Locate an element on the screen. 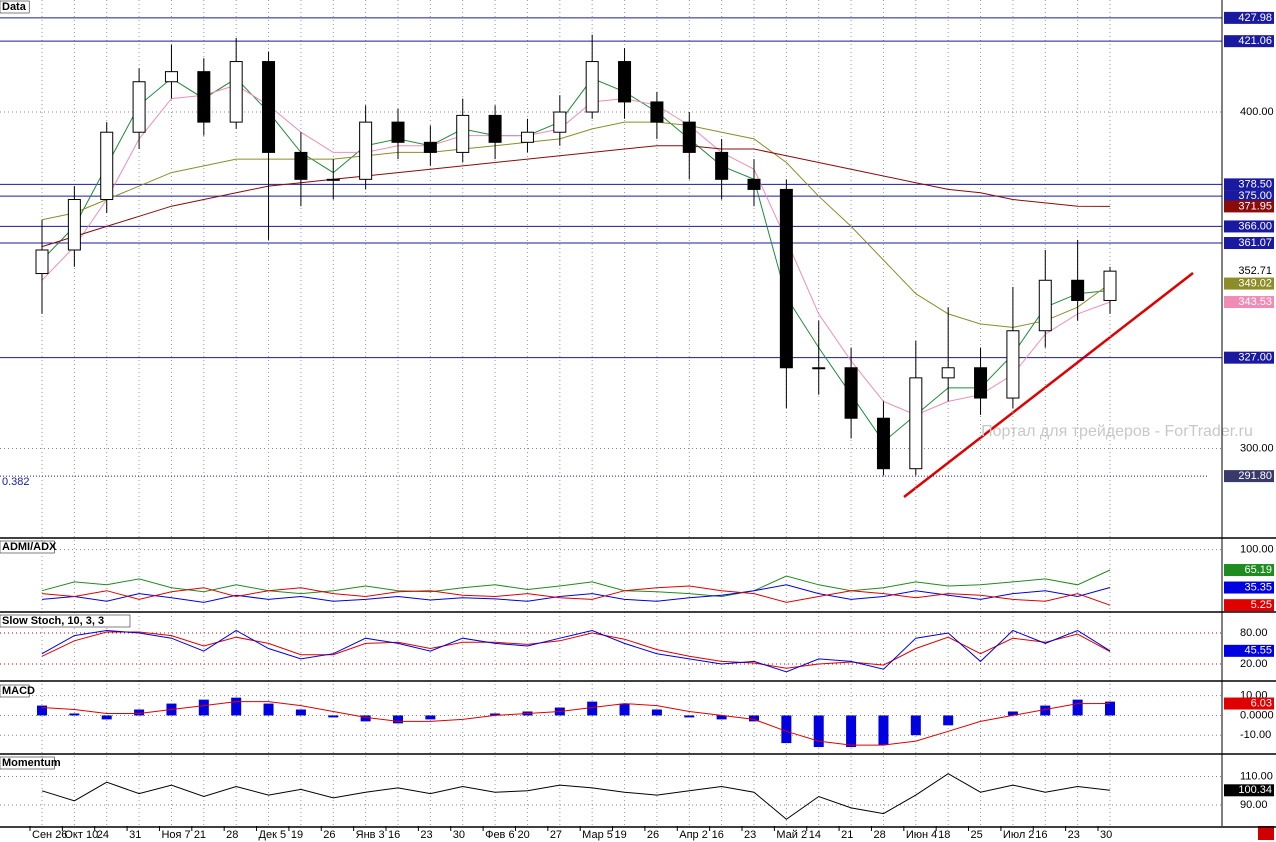  x-tick-label: 16 is located at coordinates (1041, 835).